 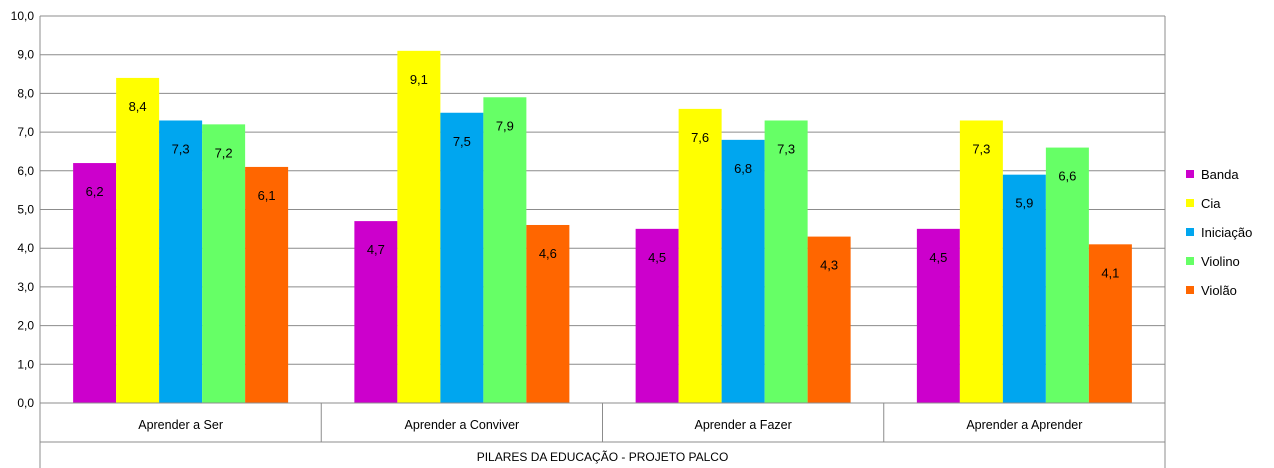 What do you see at coordinates (95, 191) in the screenshot?
I see `data-label: 6,2` at bounding box center [95, 191].